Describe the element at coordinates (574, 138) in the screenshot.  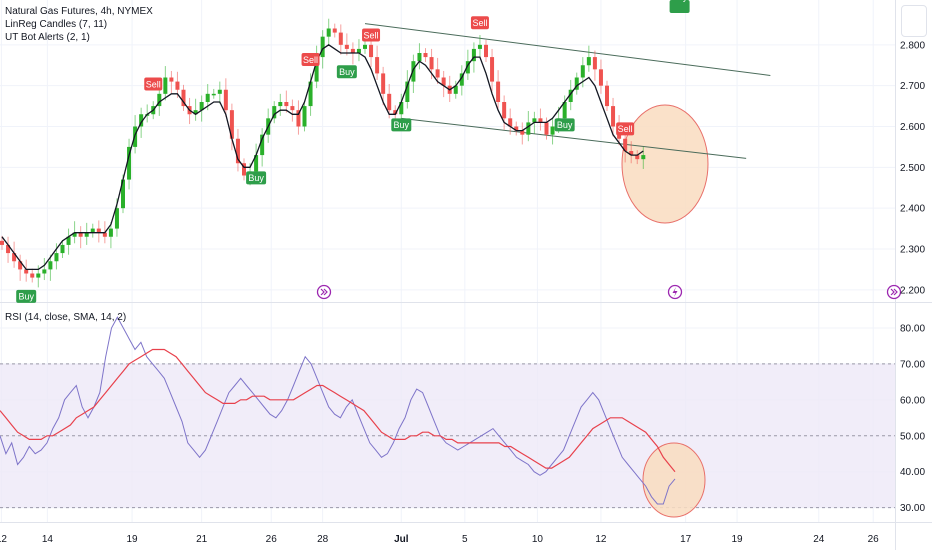
I see `channel-lower-line` at that location.